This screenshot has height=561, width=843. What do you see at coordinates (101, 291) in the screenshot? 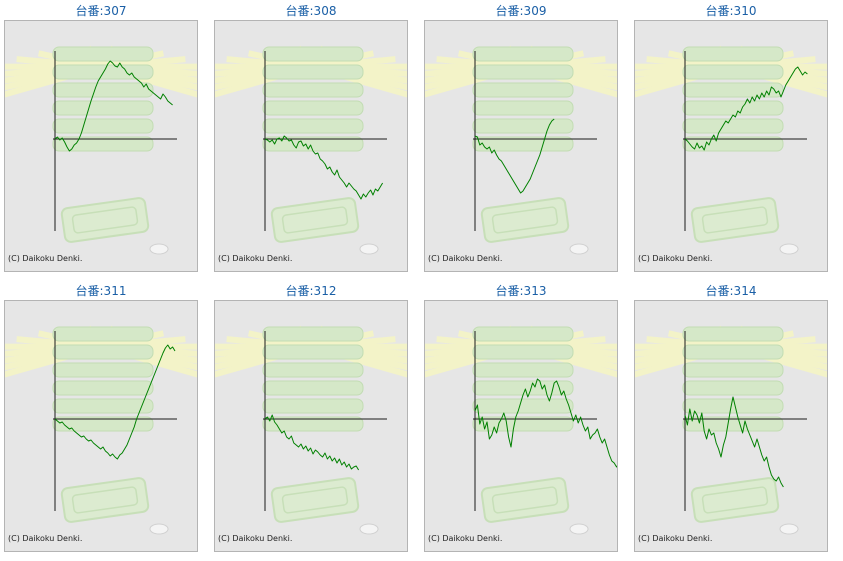
I see `machine-number-link: 台番:311` at bounding box center [101, 291].